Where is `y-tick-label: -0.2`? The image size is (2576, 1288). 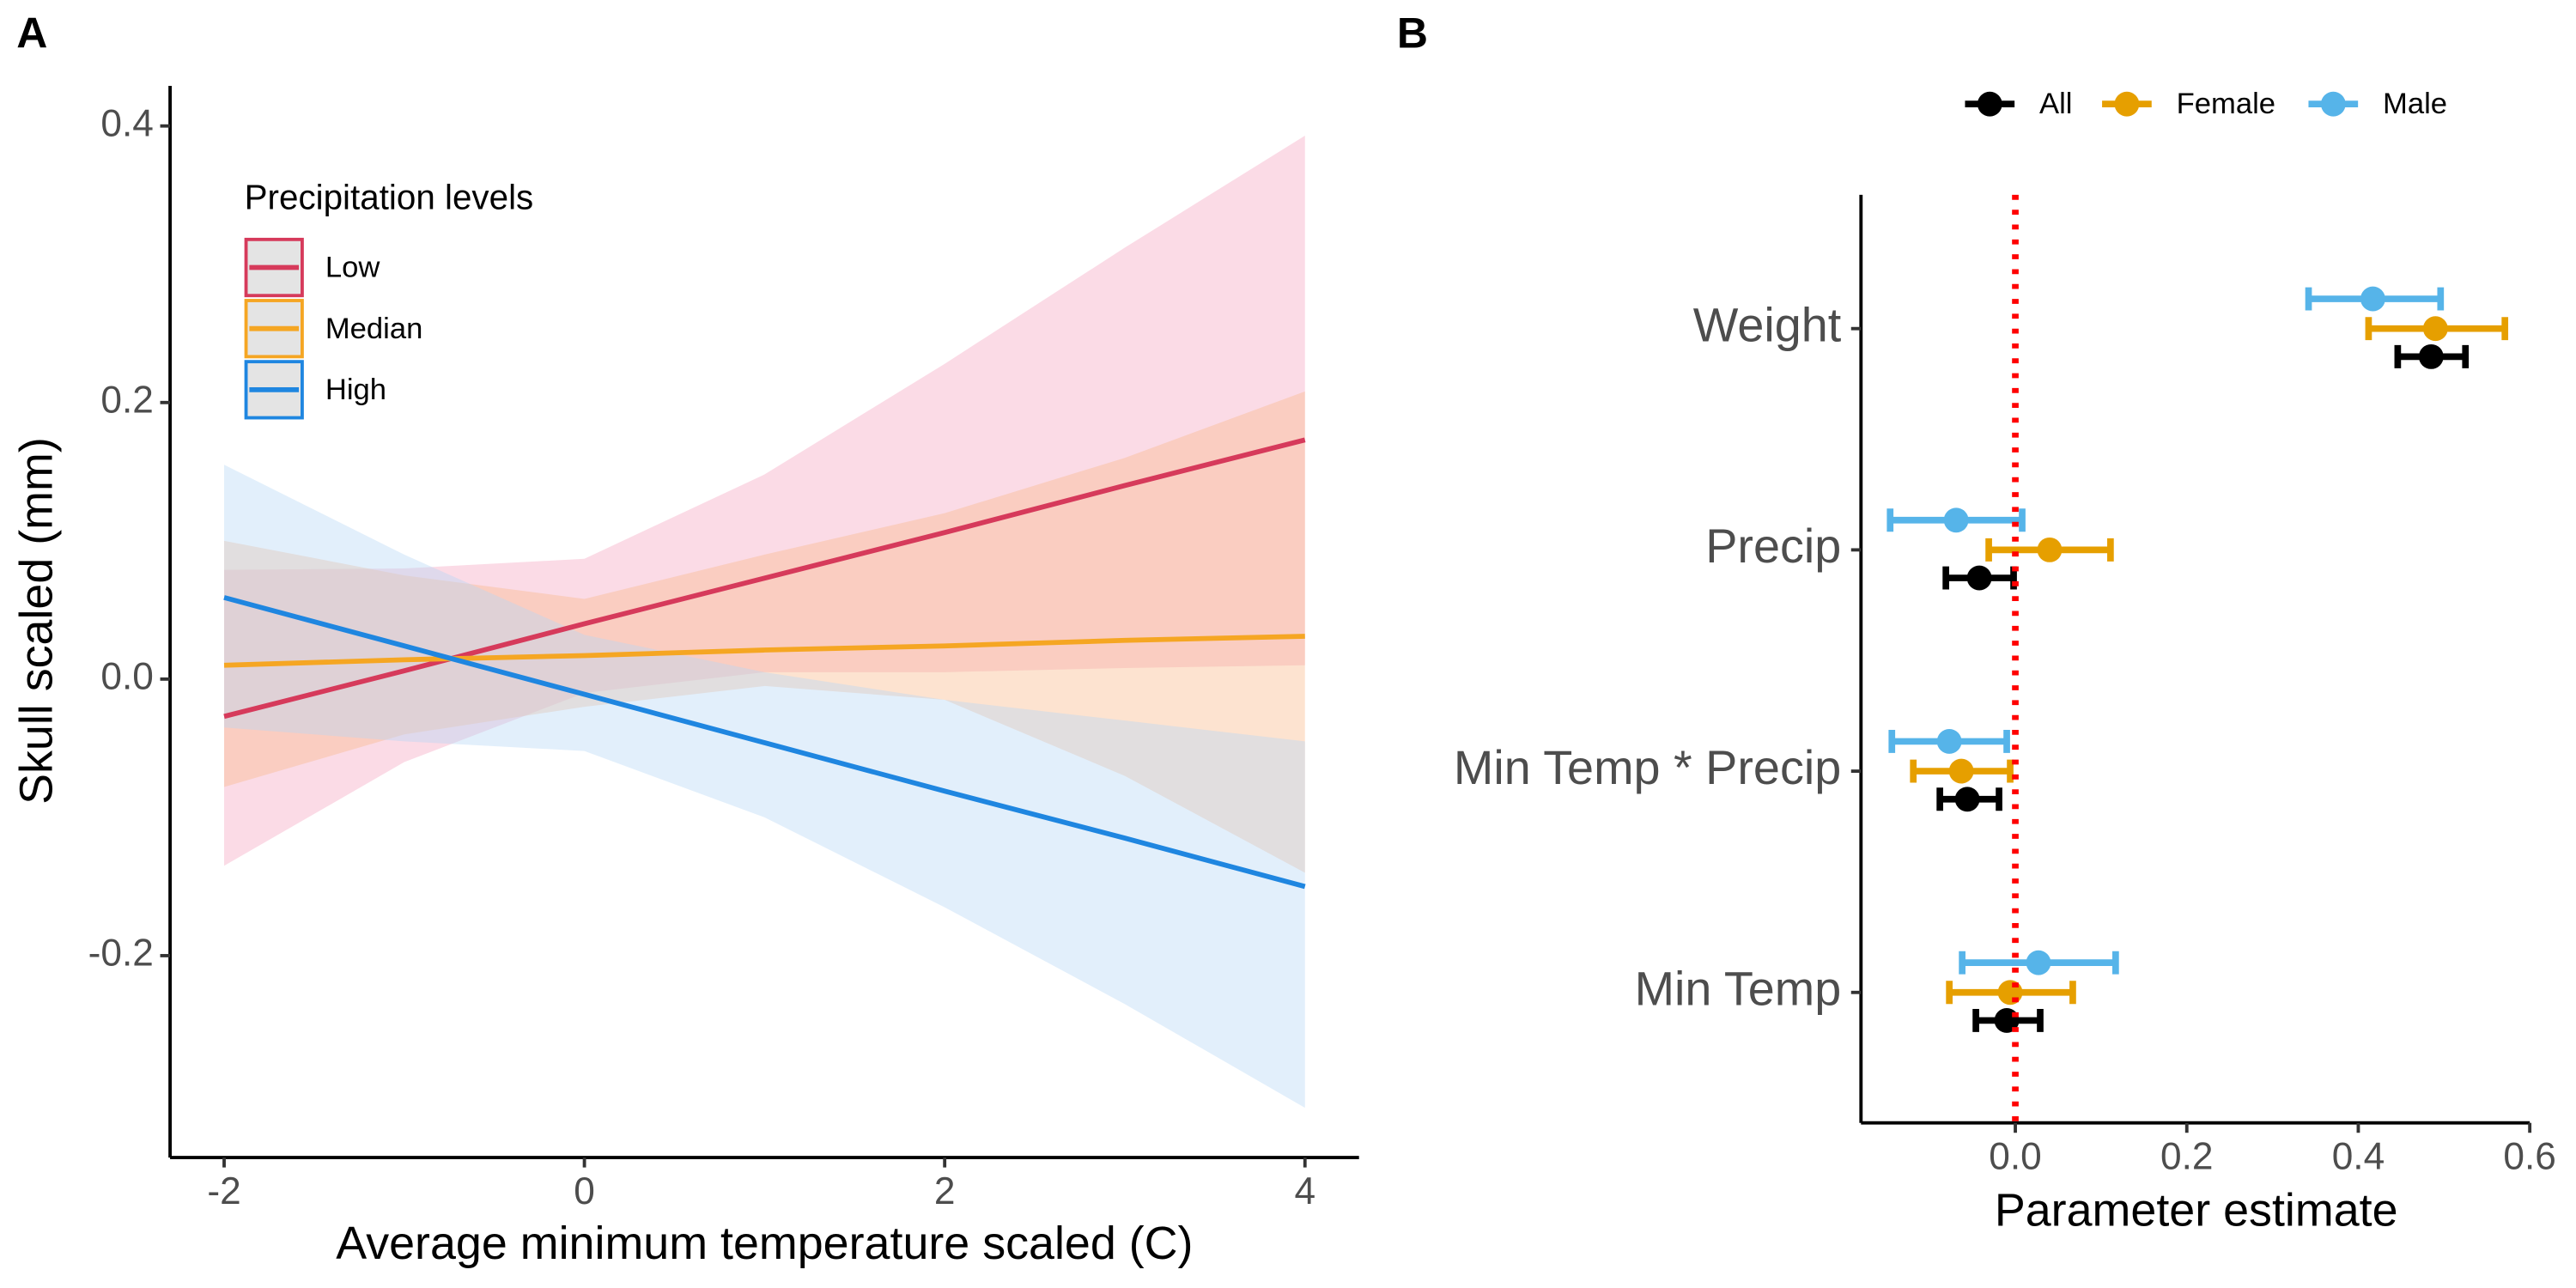 y-tick-label: -0.2 is located at coordinates (121, 954).